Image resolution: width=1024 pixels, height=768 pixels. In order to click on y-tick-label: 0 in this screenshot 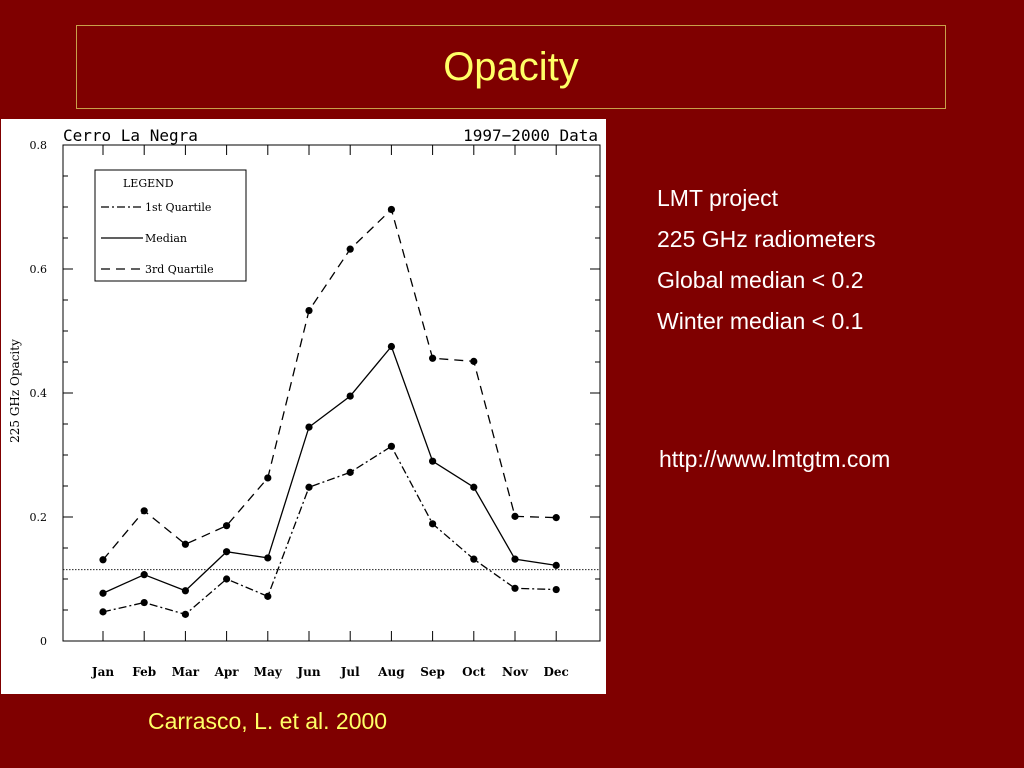, I will do `click(43, 641)`.